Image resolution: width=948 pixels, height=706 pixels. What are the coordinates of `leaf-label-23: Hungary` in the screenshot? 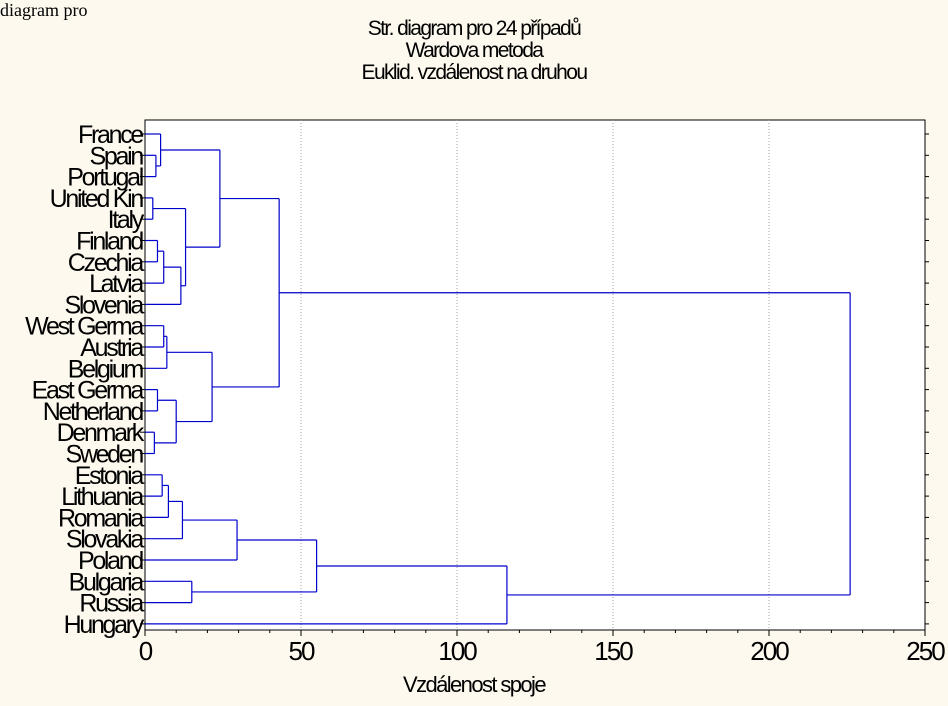 It's located at (104, 625).